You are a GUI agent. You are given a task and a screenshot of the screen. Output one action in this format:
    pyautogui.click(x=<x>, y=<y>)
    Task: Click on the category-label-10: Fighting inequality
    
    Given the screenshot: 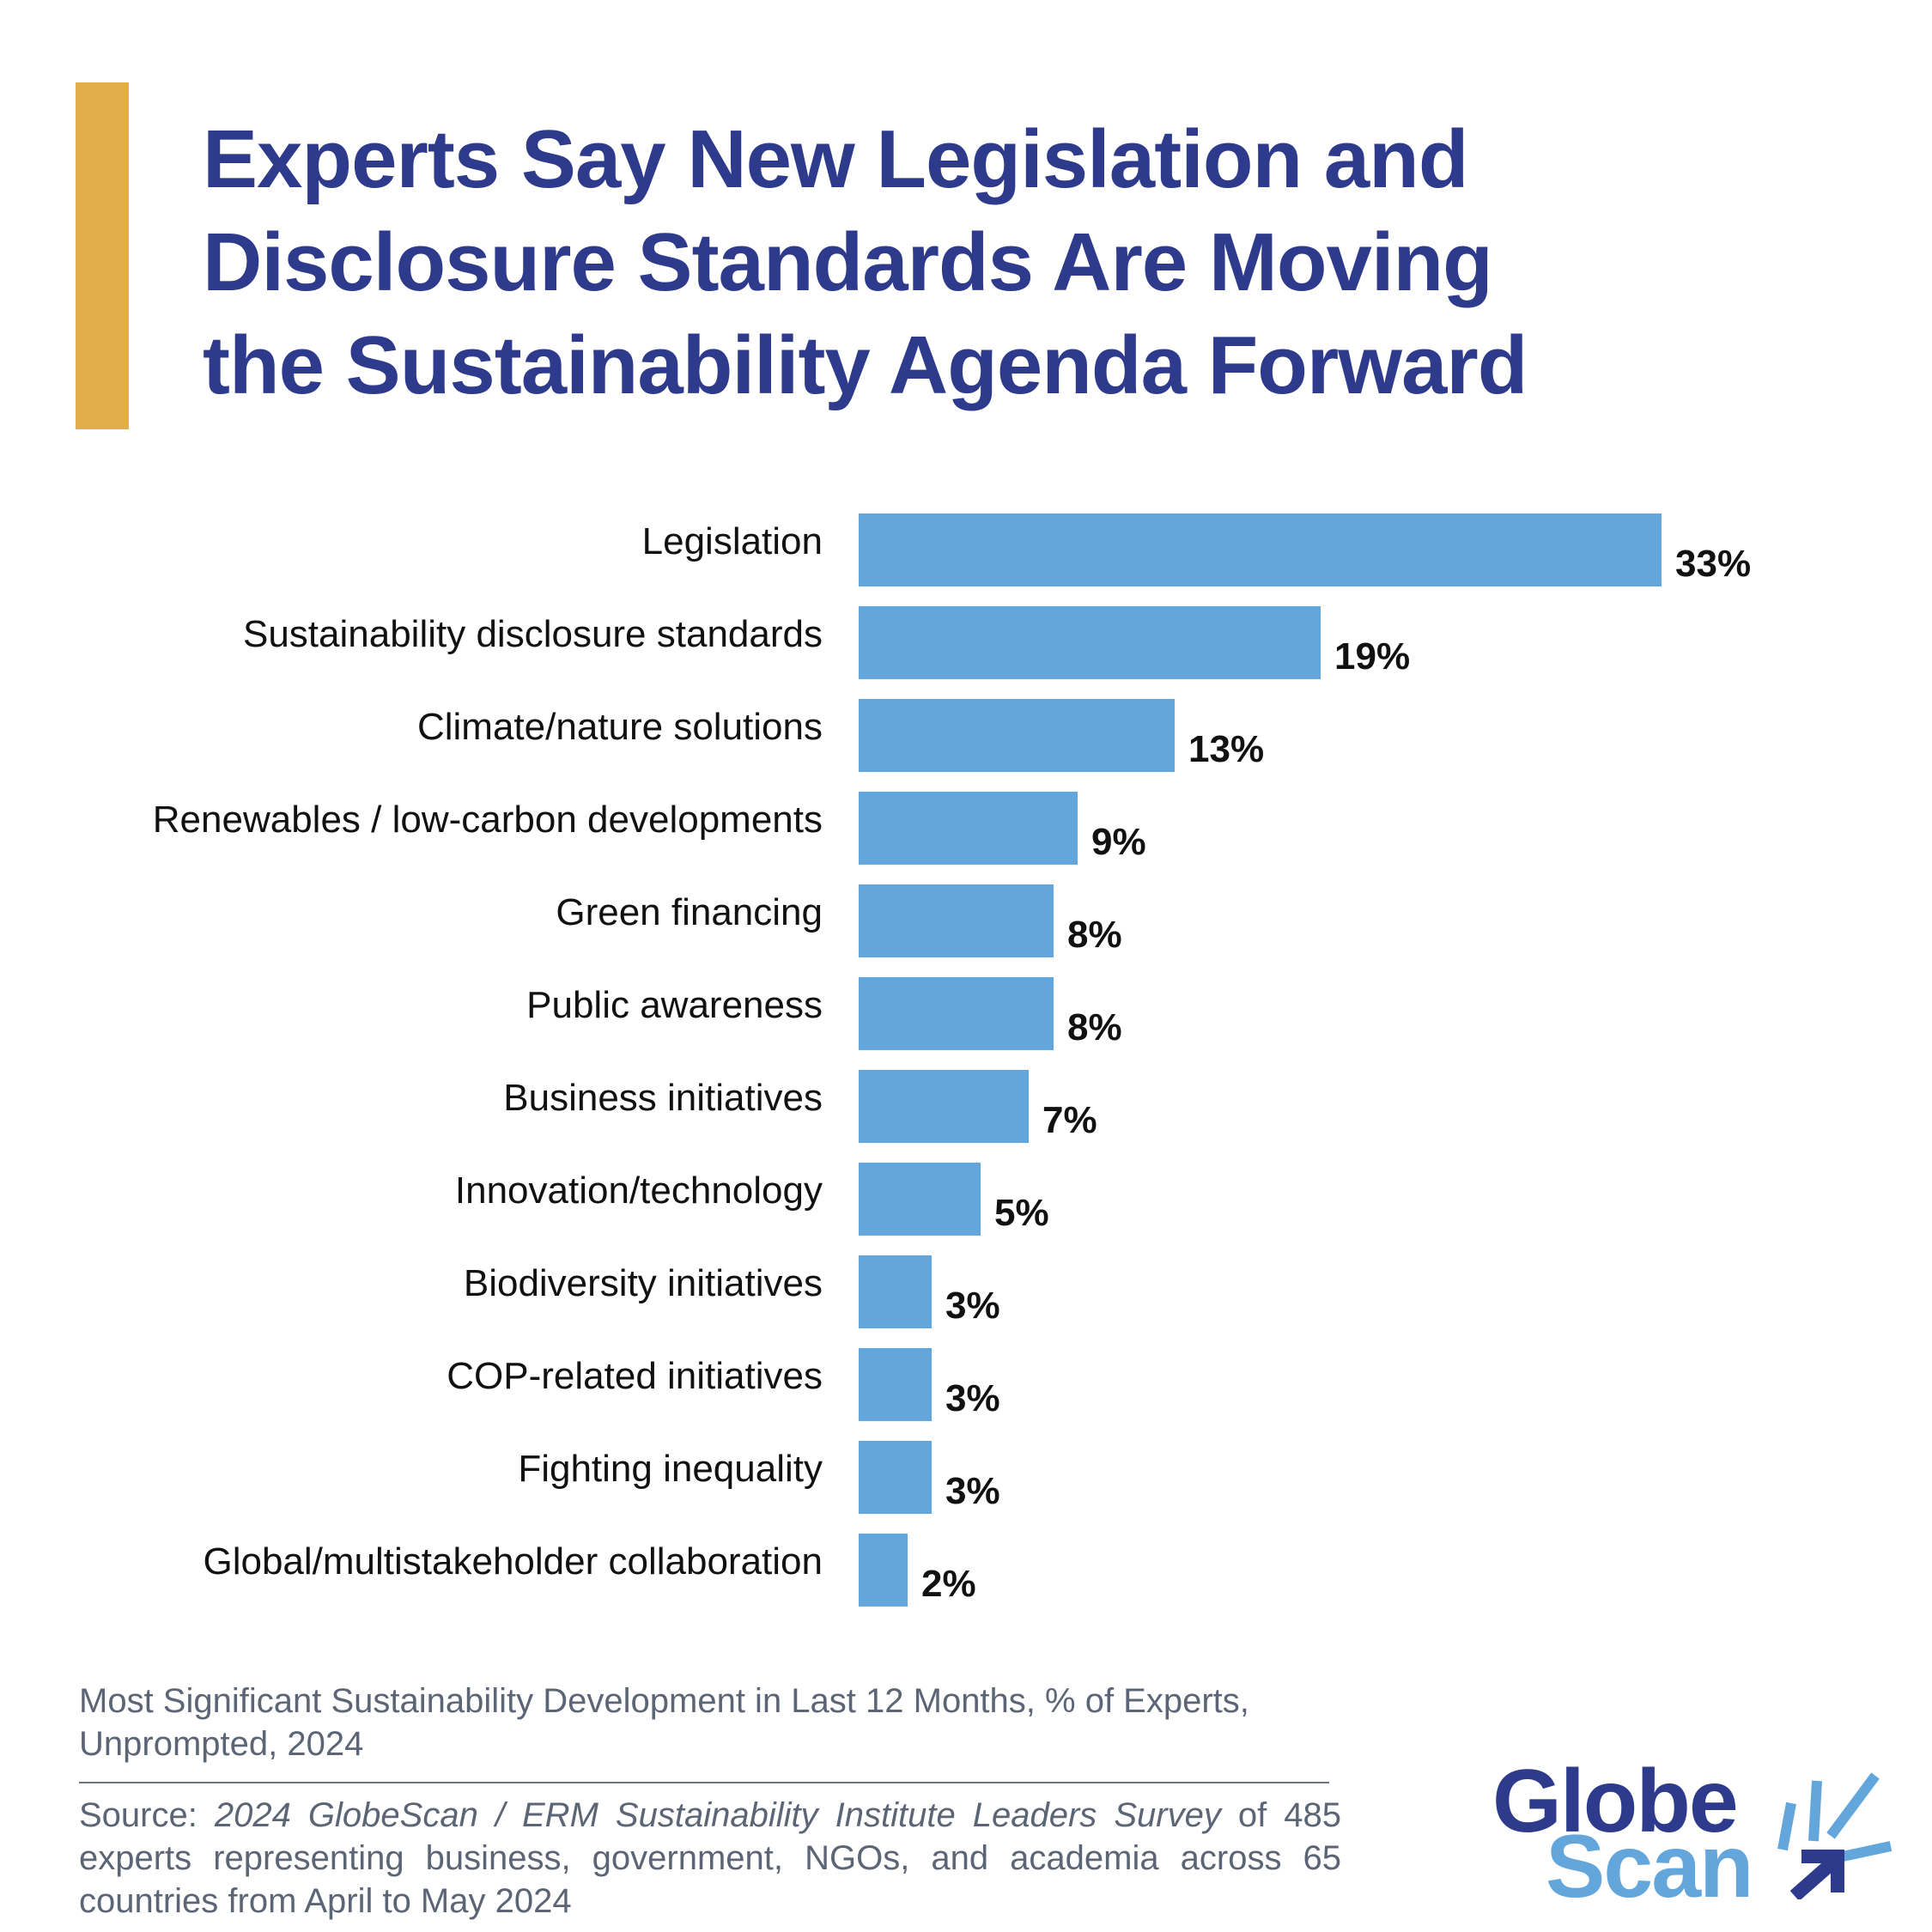 What is the action you would take?
    pyautogui.click(x=671, y=1469)
    